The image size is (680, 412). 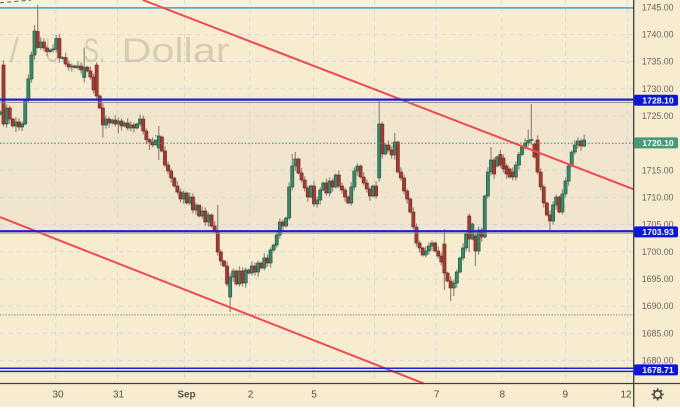 I want to click on svg-text: 7, so click(x=437, y=394).